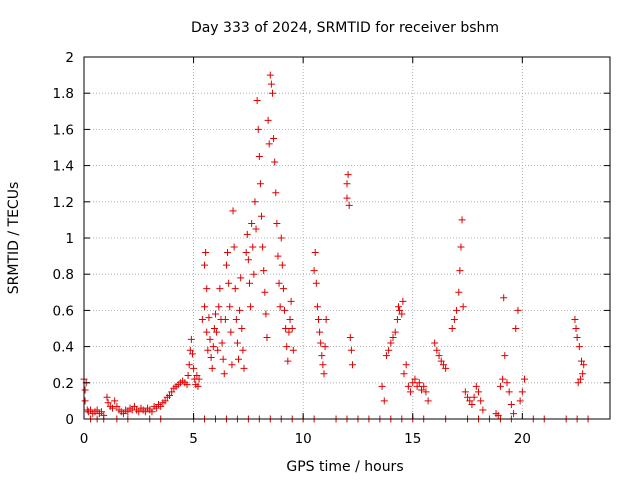 Image resolution: width=640 pixels, height=480 pixels. What do you see at coordinates (344, 467) in the screenshot?
I see `x-axis-label: GPS time / hours` at bounding box center [344, 467].